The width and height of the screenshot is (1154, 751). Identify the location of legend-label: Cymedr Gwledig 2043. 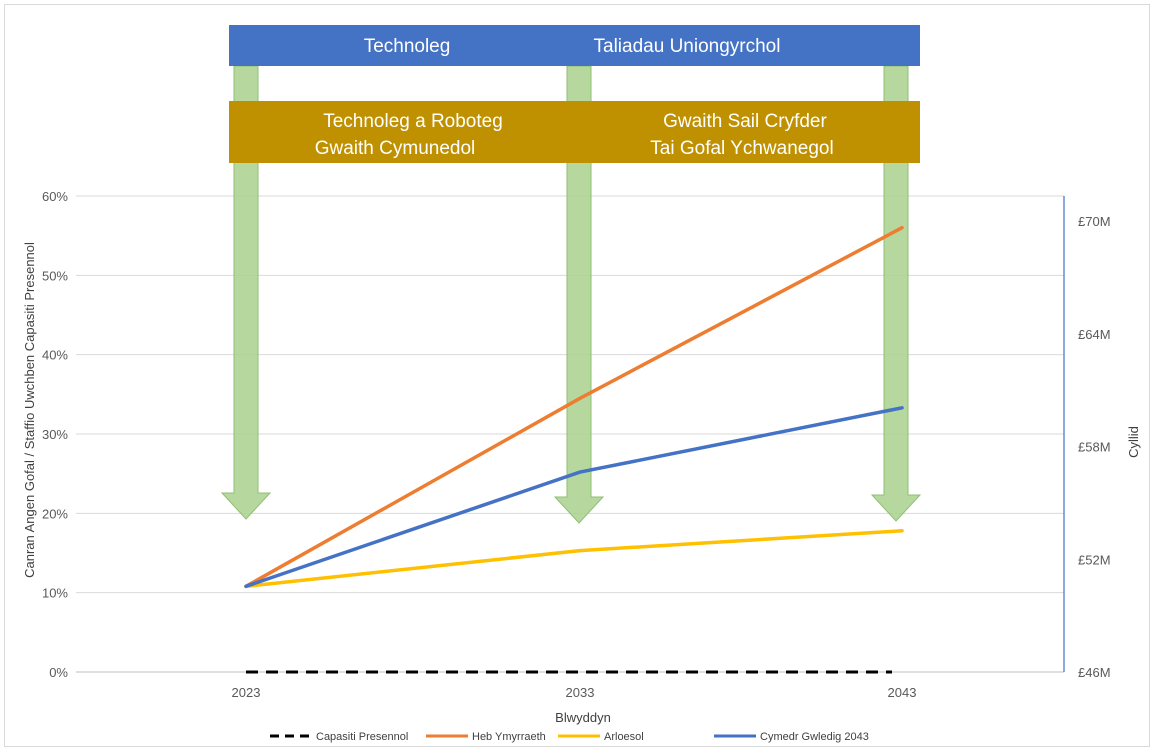
(814, 737).